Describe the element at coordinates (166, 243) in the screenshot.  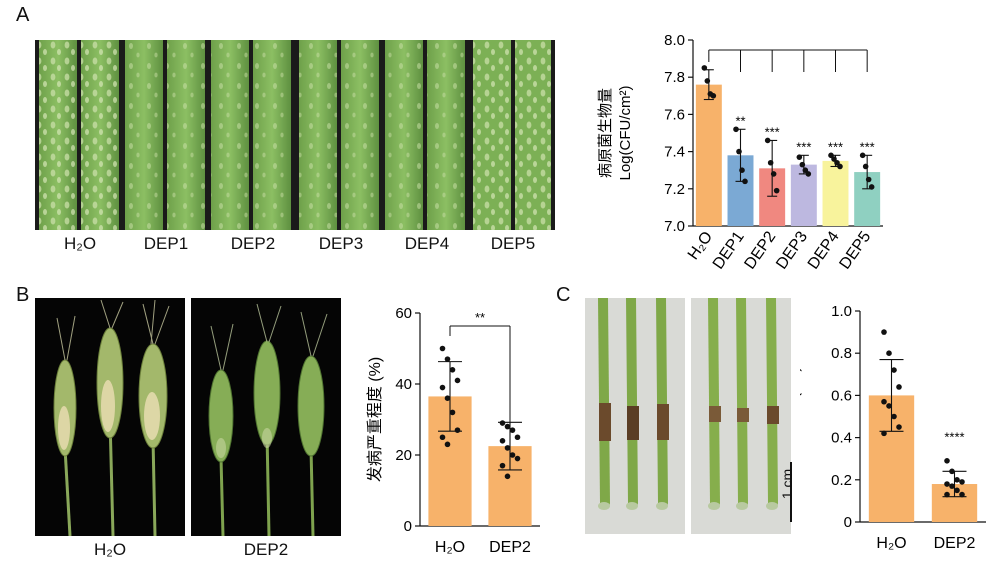
I see `leaf-caption-dep1: DEP1` at that location.